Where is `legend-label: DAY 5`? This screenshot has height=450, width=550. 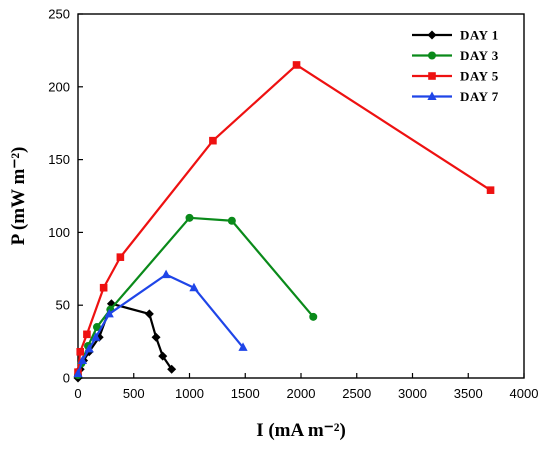
legend-label: DAY 5 is located at coordinates (479, 76).